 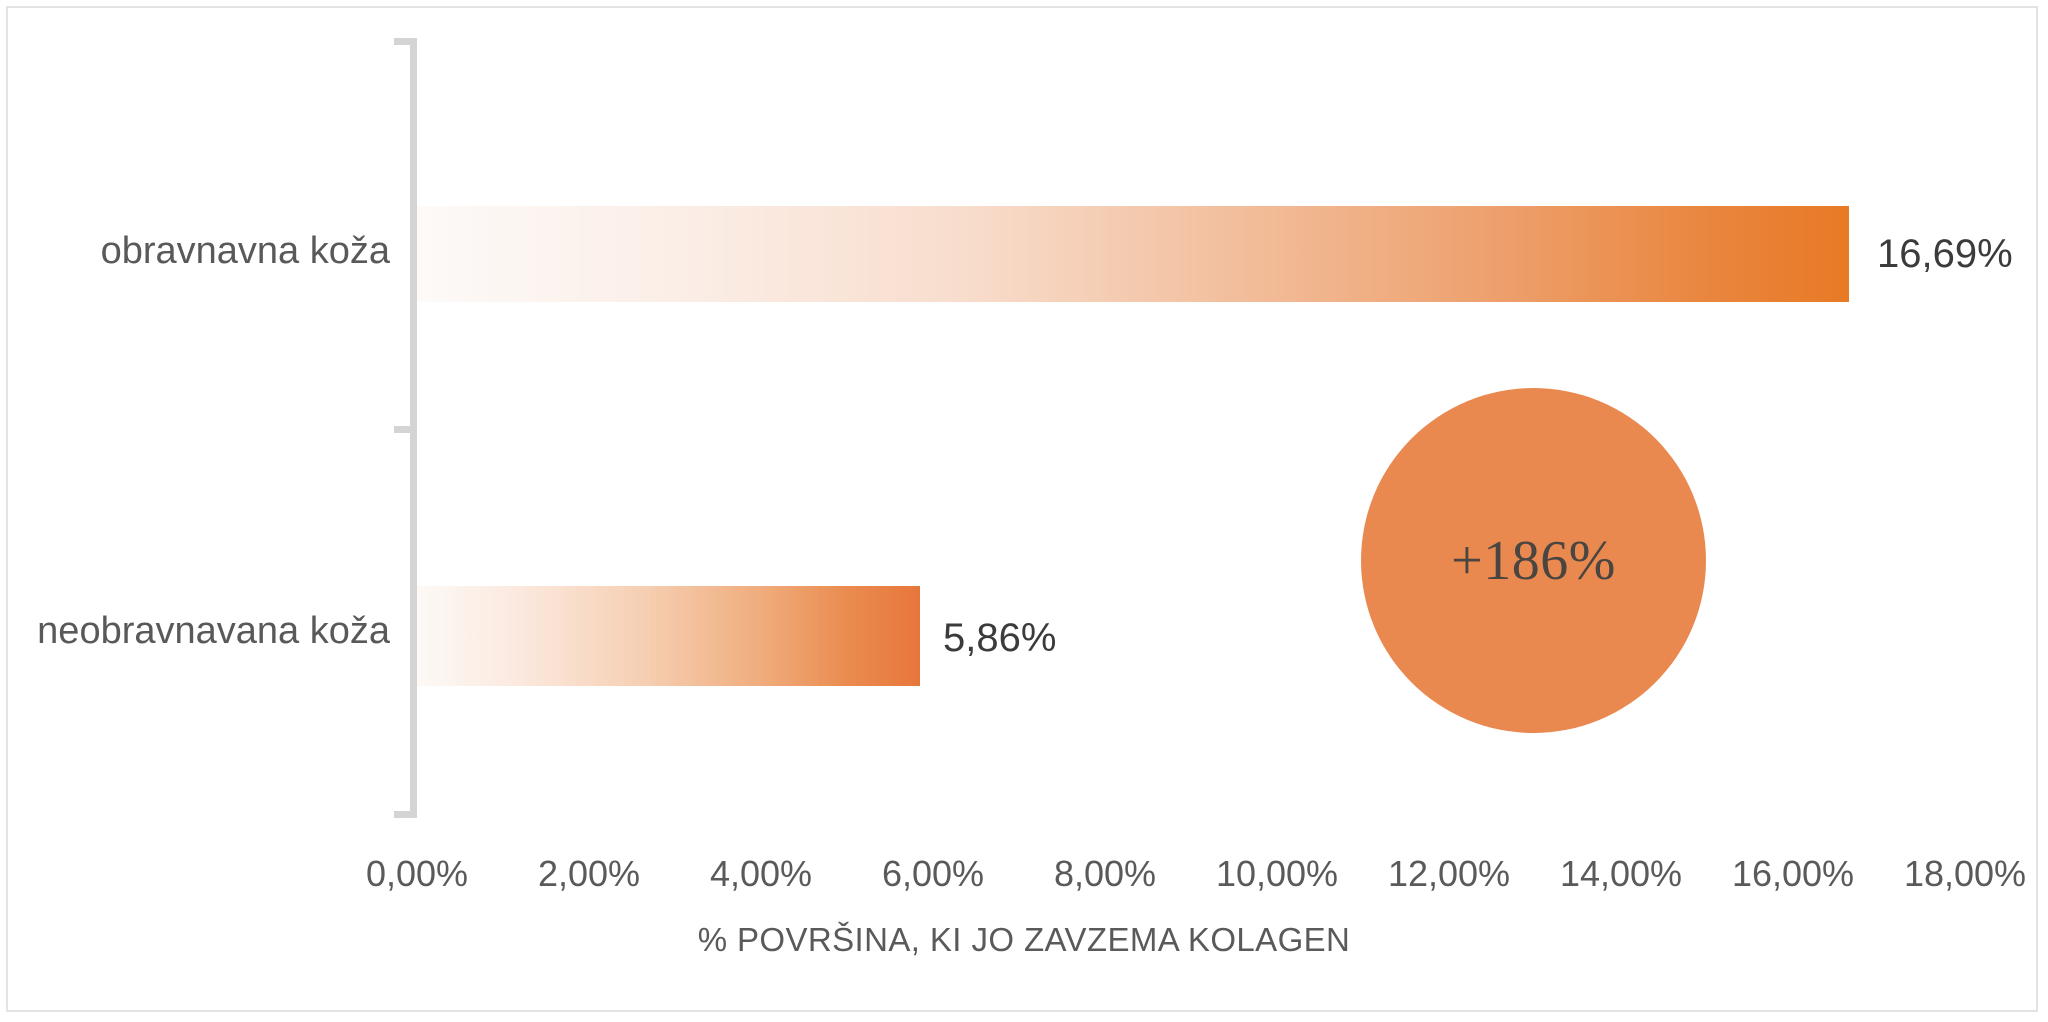 I want to click on value-axis-tick-label: 18,00%, so click(x=1965, y=873).